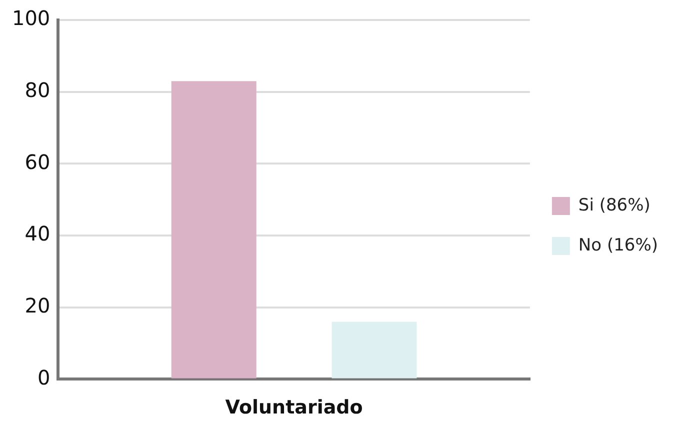 This screenshot has height=442, width=678. Describe the element at coordinates (37, 234) in the screenshot. I see `y-tick-label: 40` at that location.